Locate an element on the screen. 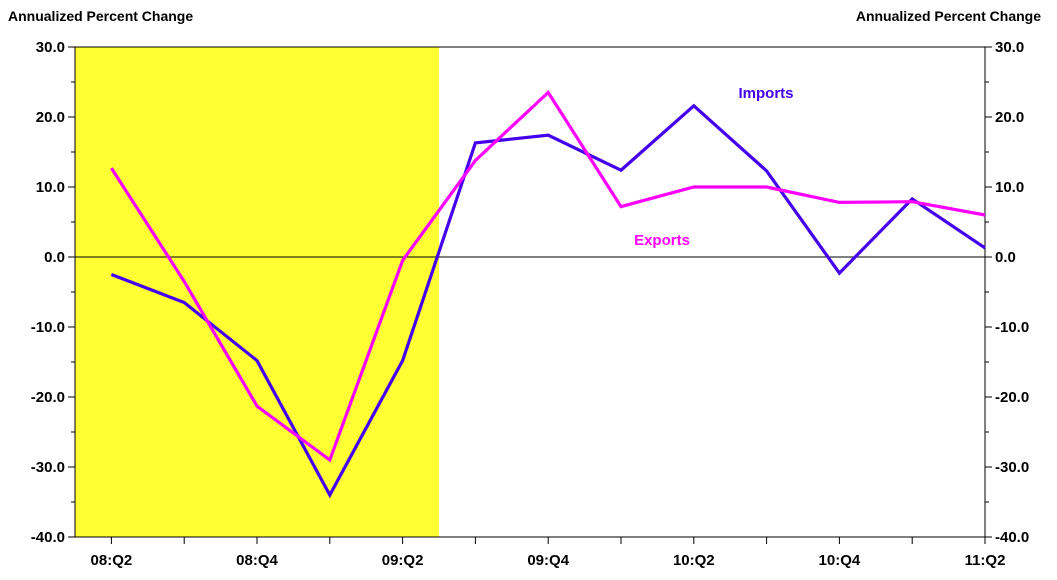 The image size is (1057, 580). y-tick-label-left: 20.0 is located at coordinates (50, 117).